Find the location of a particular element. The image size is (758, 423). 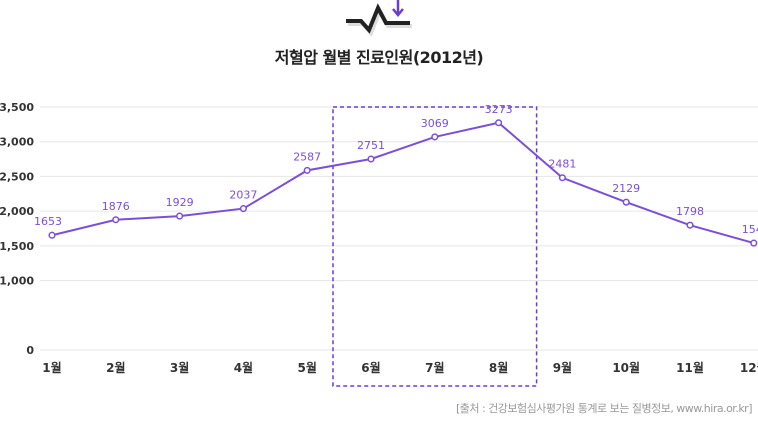

data-label: 2587 is located at coordinates (307, 156).